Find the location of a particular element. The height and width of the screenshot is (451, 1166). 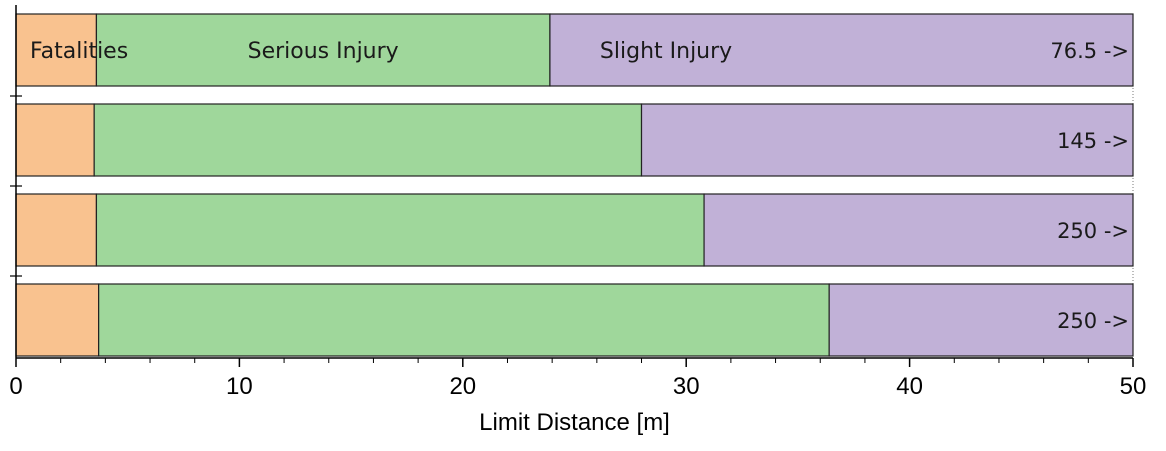

x-axis-ticks: 0 10 20 30 40 50 is located at coordinates (577, 386).